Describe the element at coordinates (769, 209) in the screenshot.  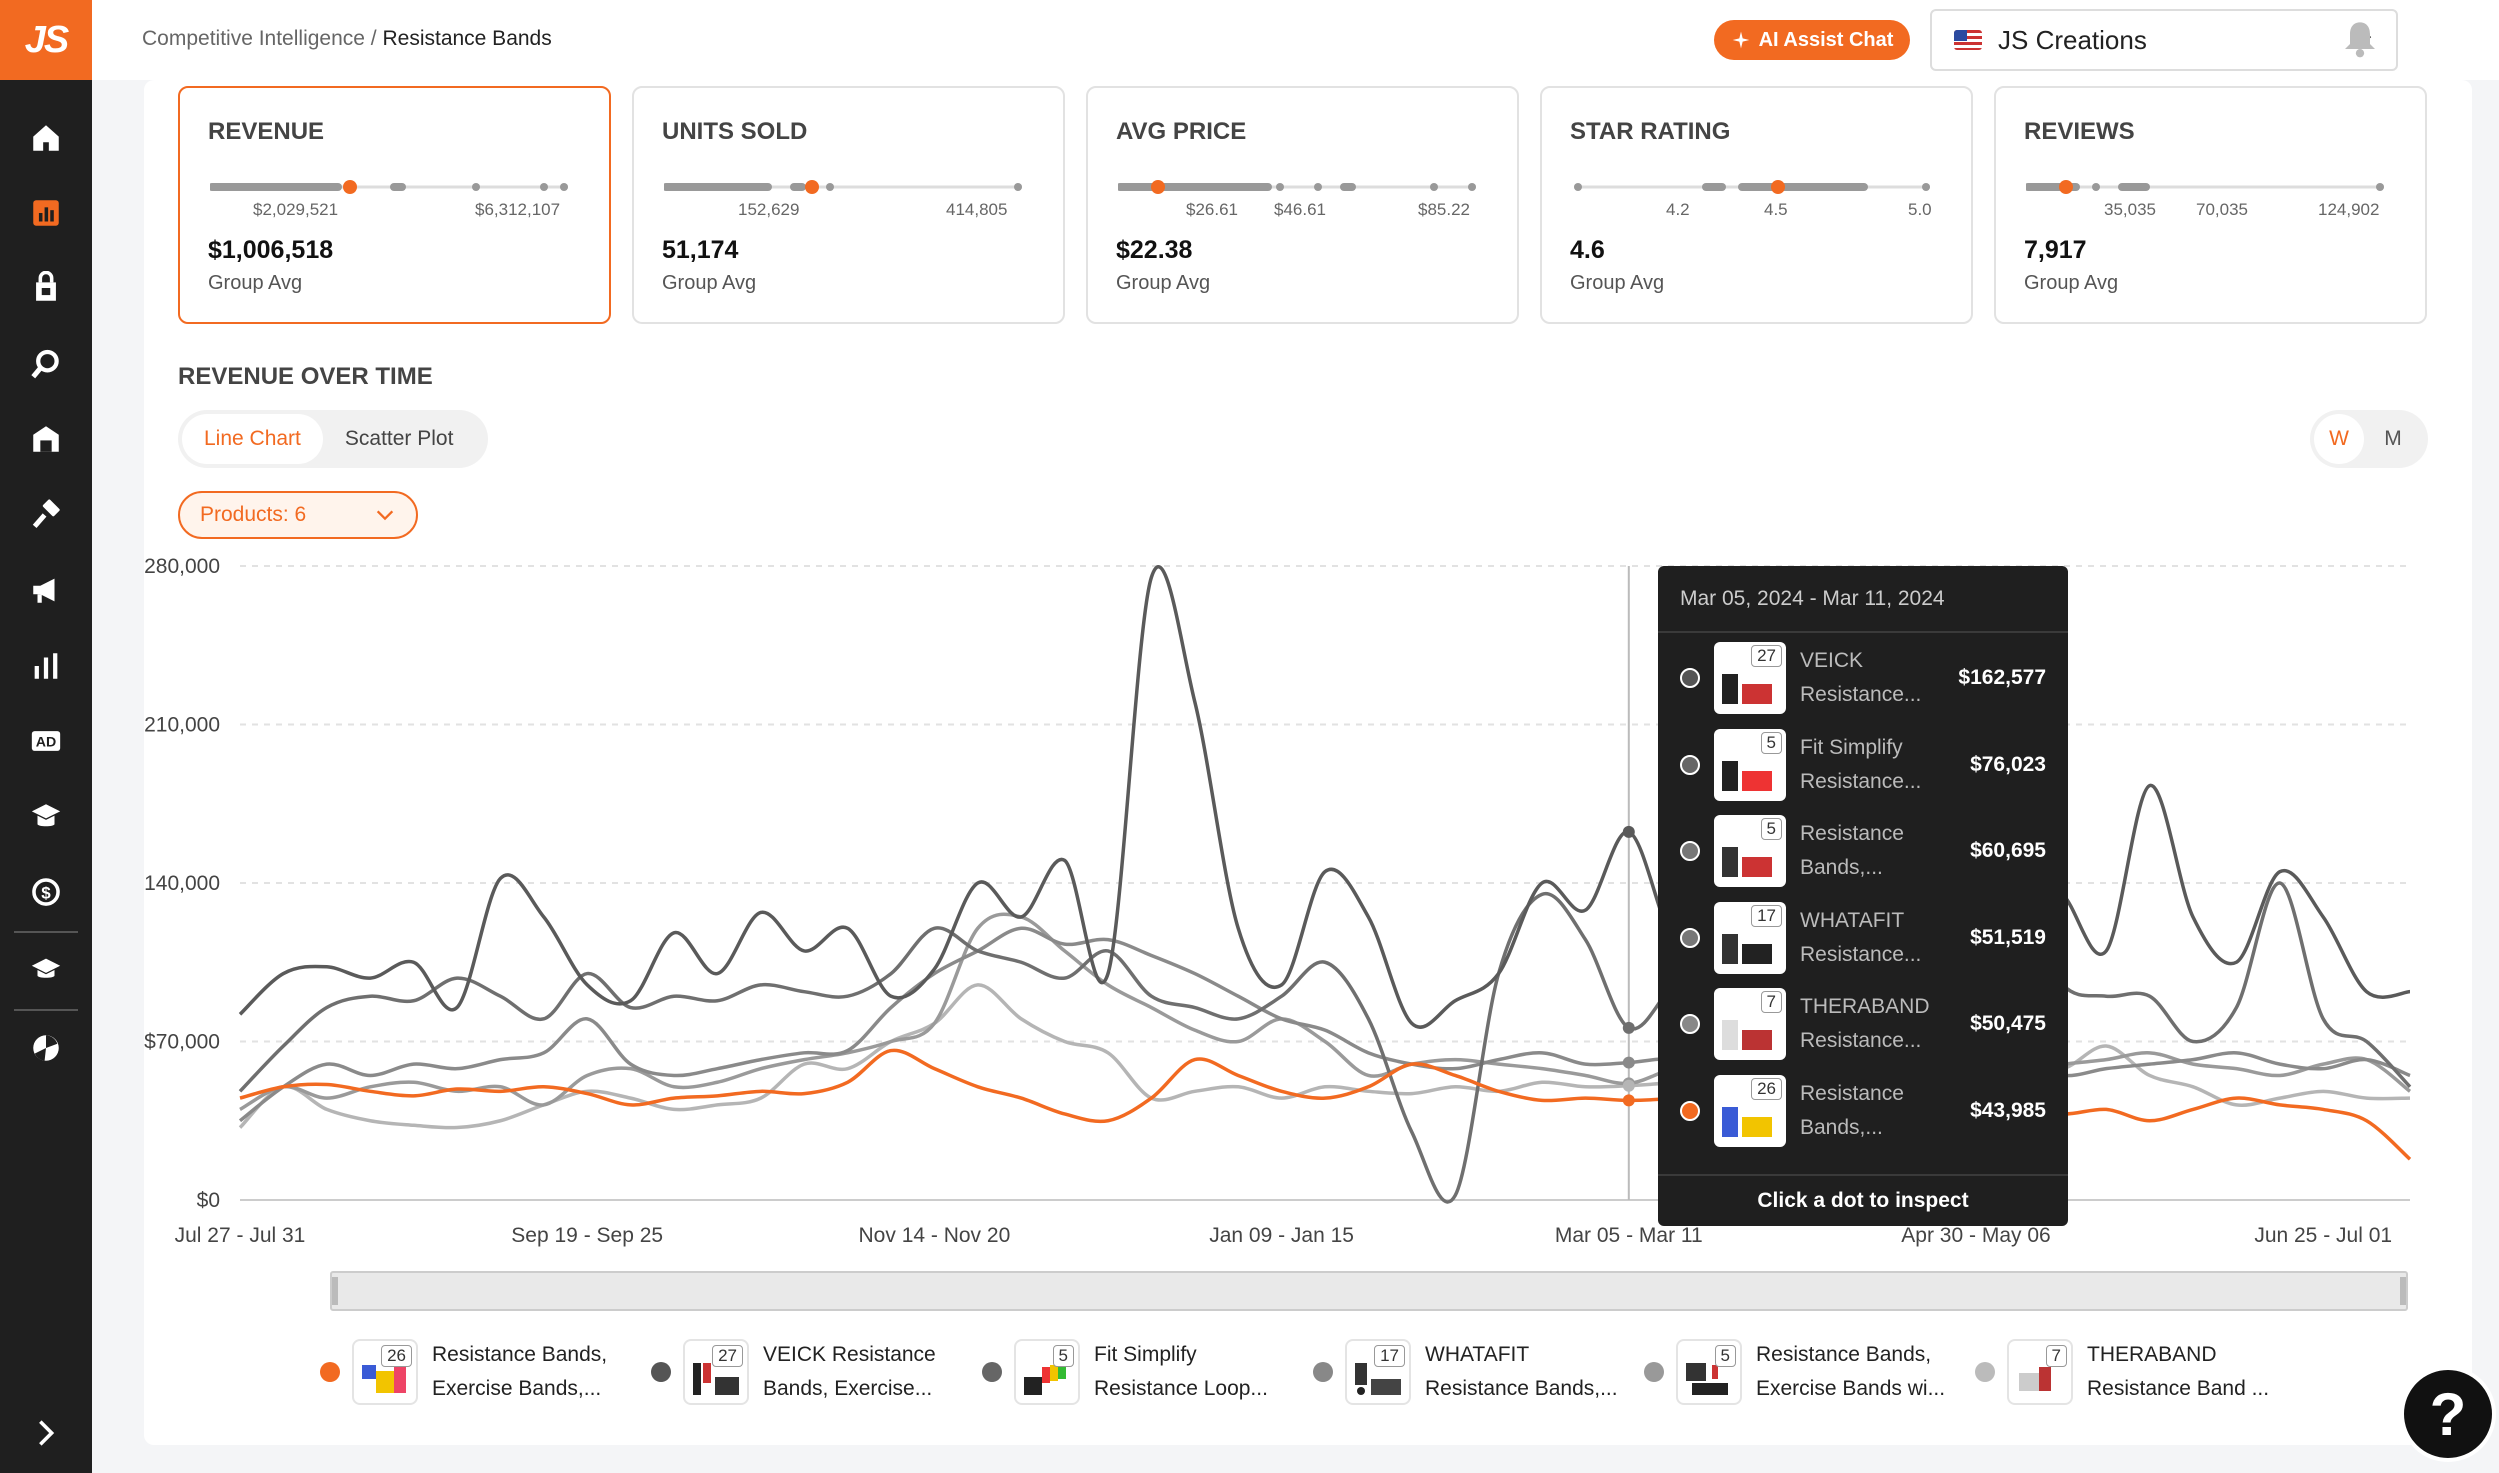
I see `metric-tick-label: 152,629` at that location.